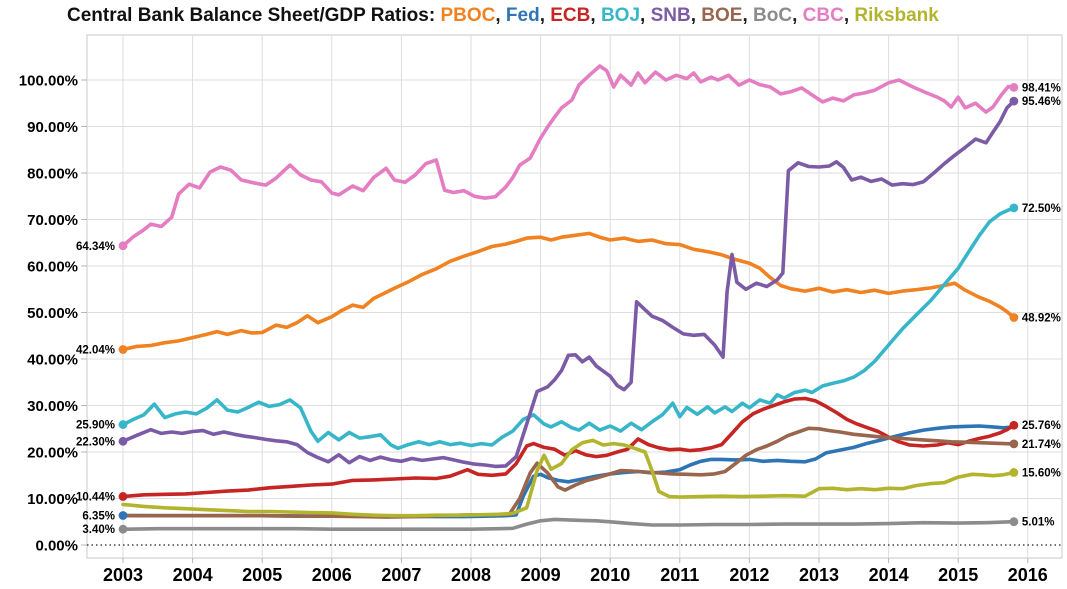  I want to click on series-start-label-pboc: 42.04%, so click(95, 351).